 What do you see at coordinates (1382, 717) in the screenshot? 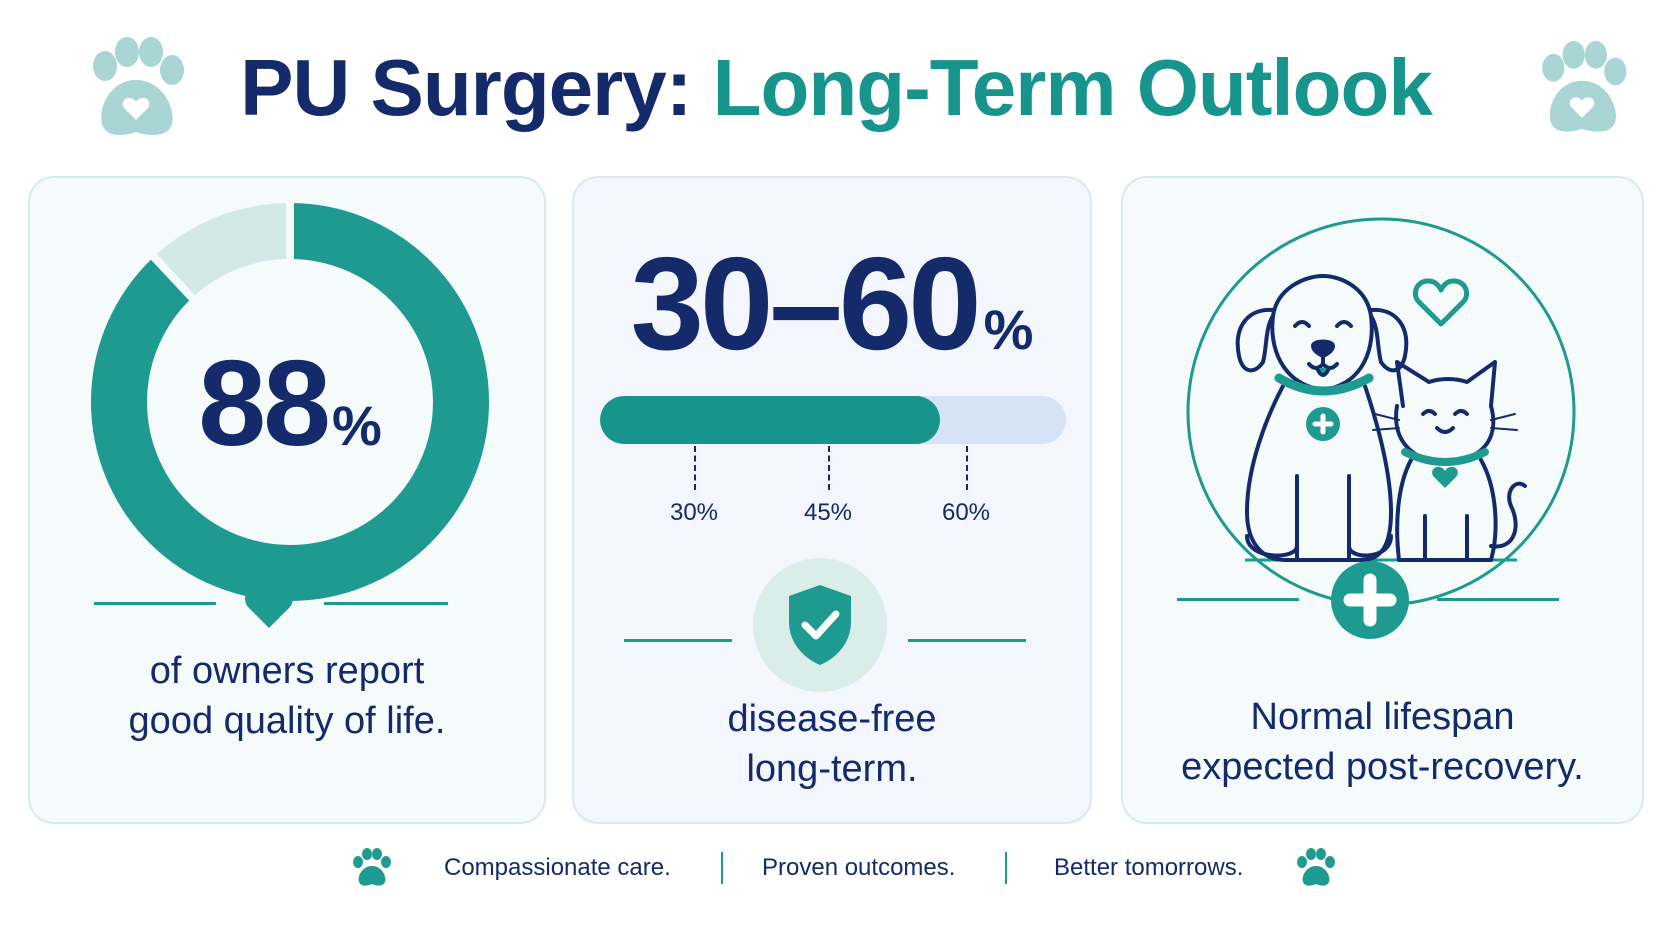
I see `caption-line: Normal lifespan` at bounding box center [1382, 717].